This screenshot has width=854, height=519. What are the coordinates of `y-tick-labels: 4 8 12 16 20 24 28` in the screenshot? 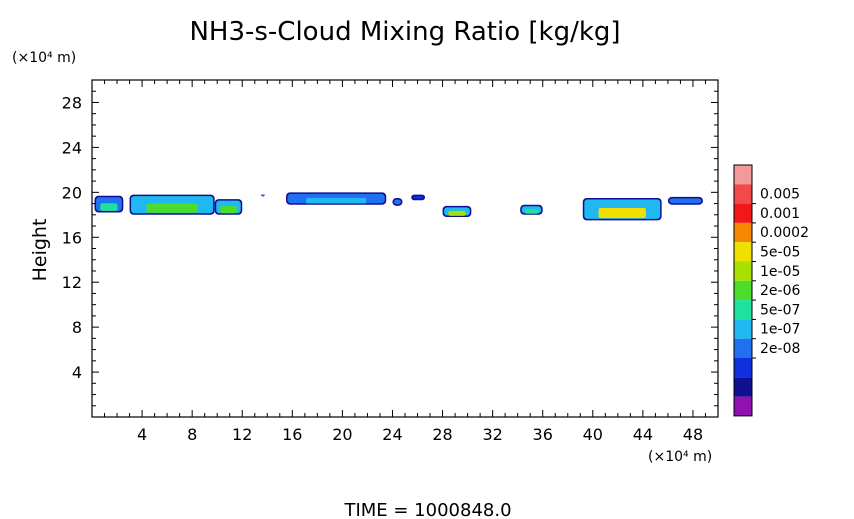 It's located at (72, 237).